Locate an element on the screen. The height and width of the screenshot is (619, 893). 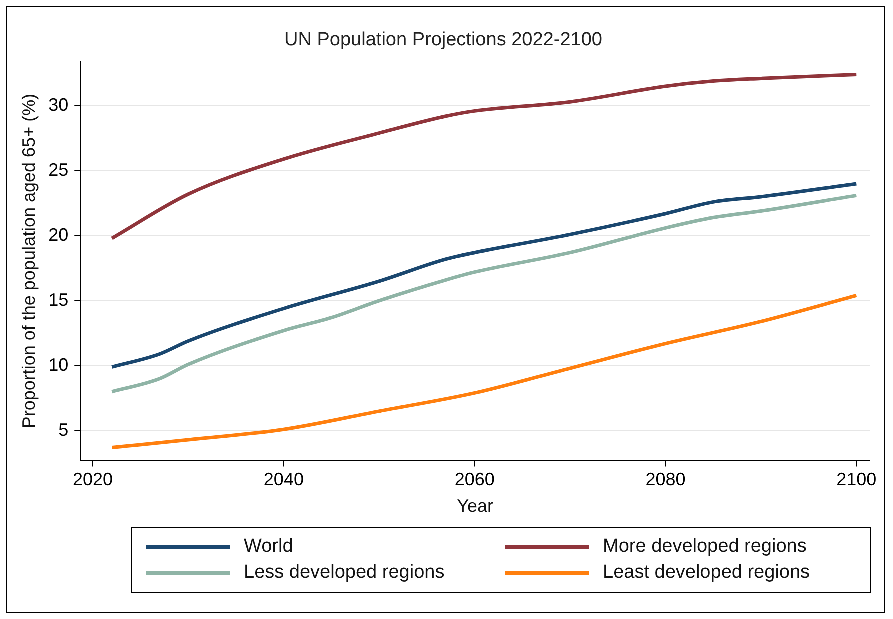
y-tick-label: 20 is located at coordinates (58, 234).